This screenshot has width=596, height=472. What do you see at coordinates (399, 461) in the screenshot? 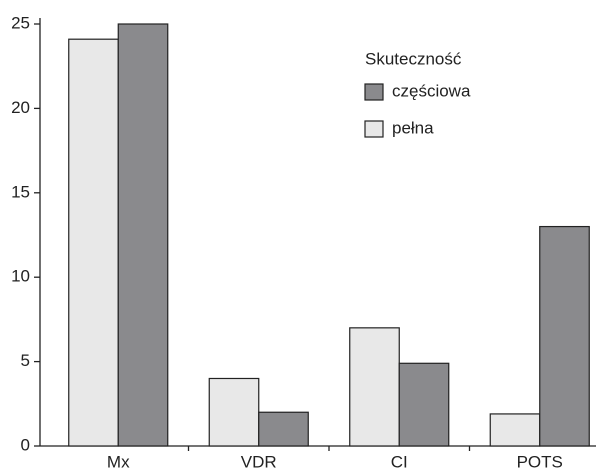
I see `x-tick-label: CI` at bounding box center [399, 461].